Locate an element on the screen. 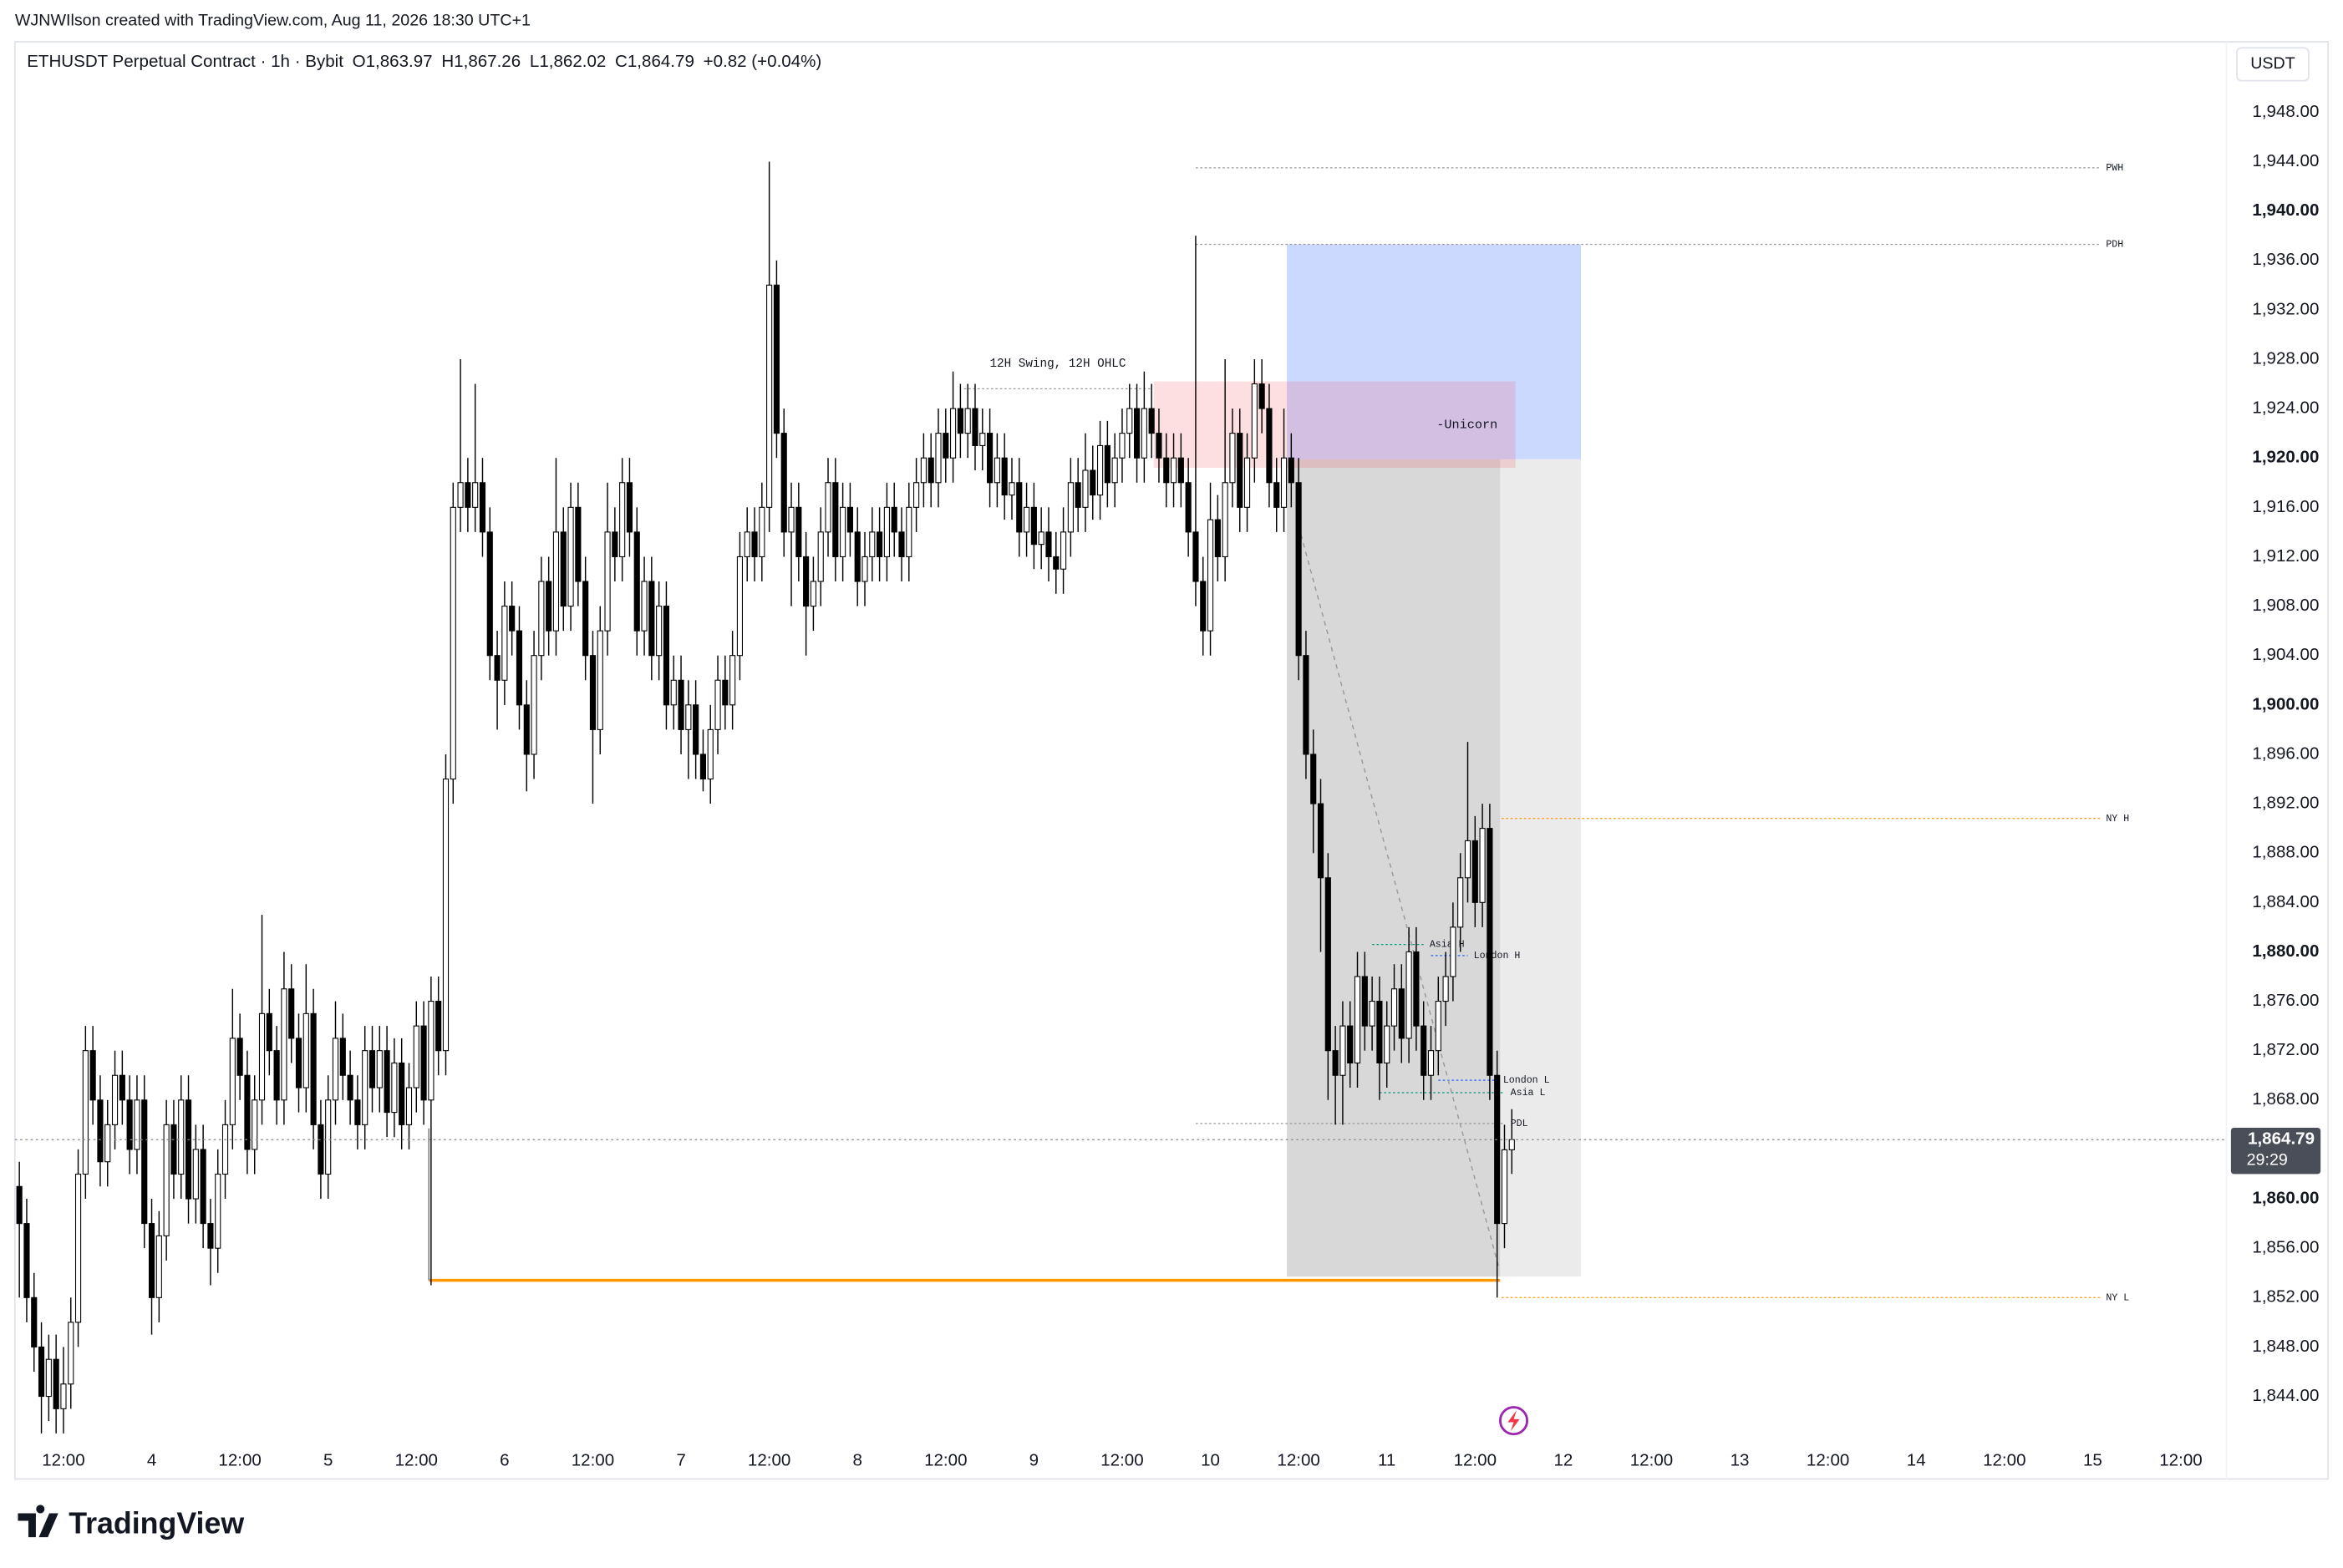 This screenshot has width=2343, height=1568. x-tick-label: 8 is located at coordinates (856, 1459).